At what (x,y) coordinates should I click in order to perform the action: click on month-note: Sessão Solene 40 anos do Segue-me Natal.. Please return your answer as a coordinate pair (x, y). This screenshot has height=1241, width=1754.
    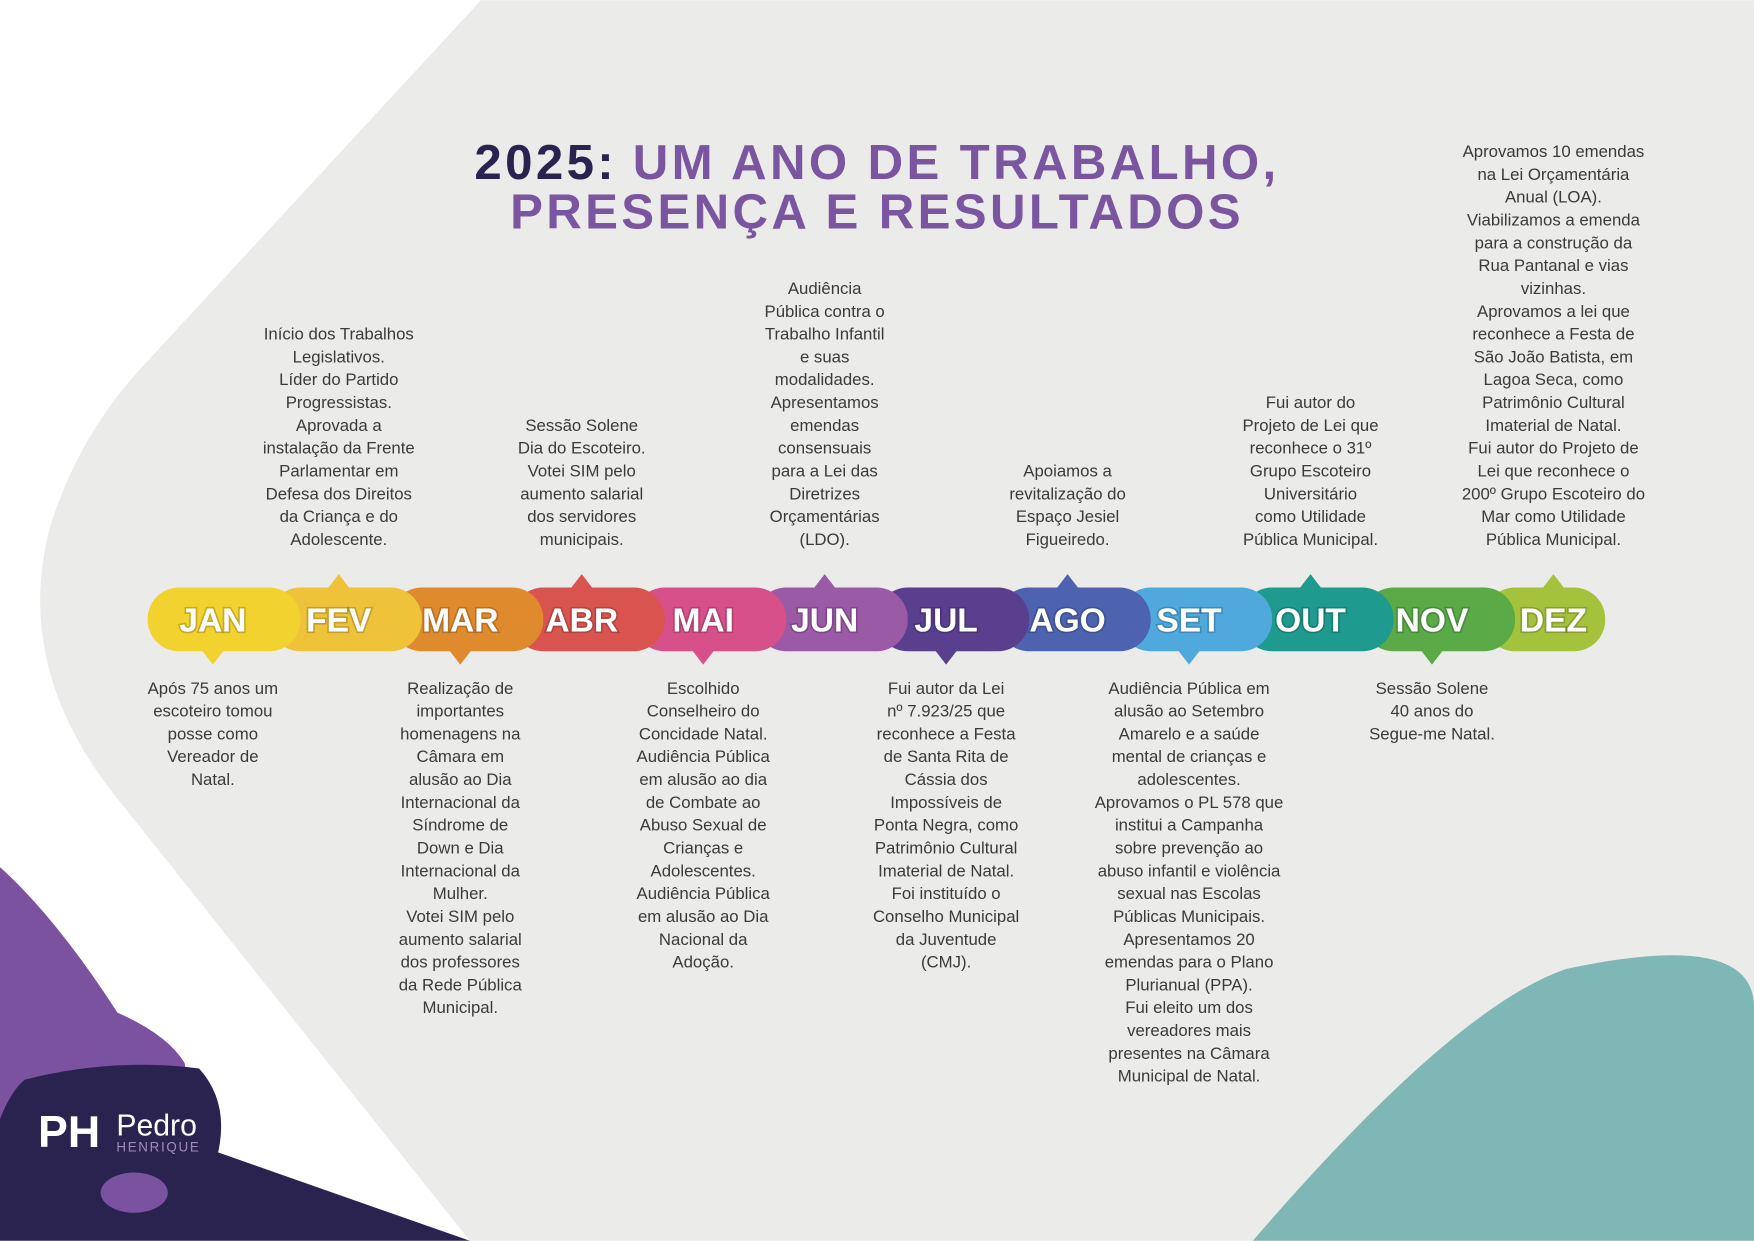
    Looking at the image, I should click on (1432, 711).